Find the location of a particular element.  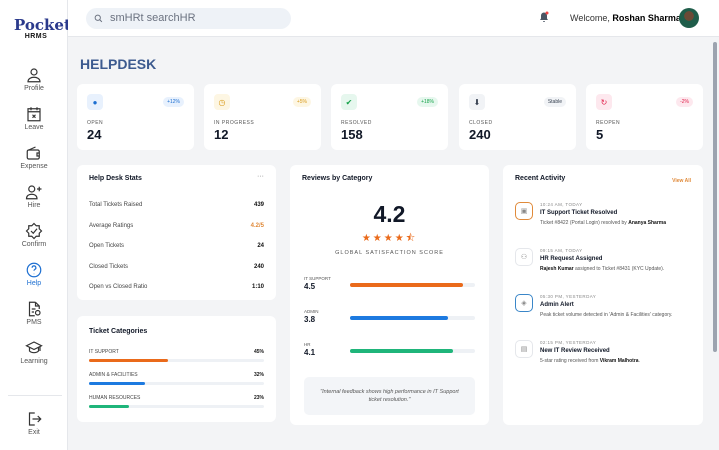

sidebar-item-exit: Exit is located at coordinates (34, 423).